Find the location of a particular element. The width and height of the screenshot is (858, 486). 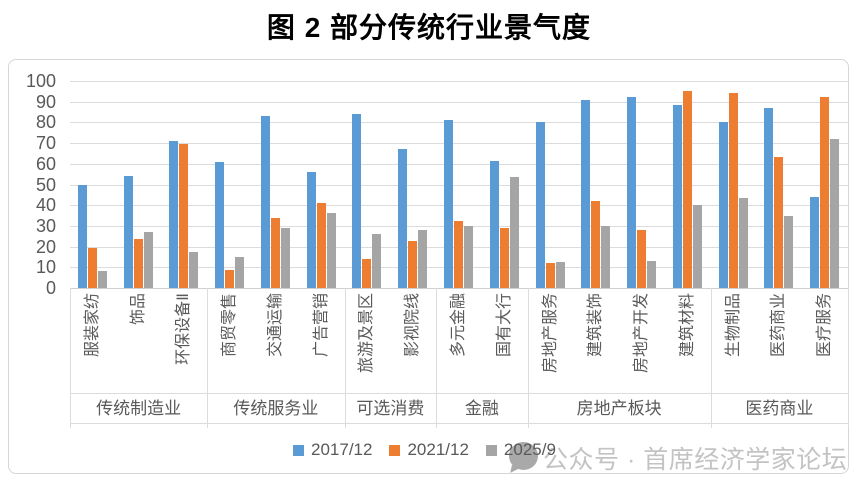

bar-2025/9-商贸零售 is located at coordinates (239, 272).